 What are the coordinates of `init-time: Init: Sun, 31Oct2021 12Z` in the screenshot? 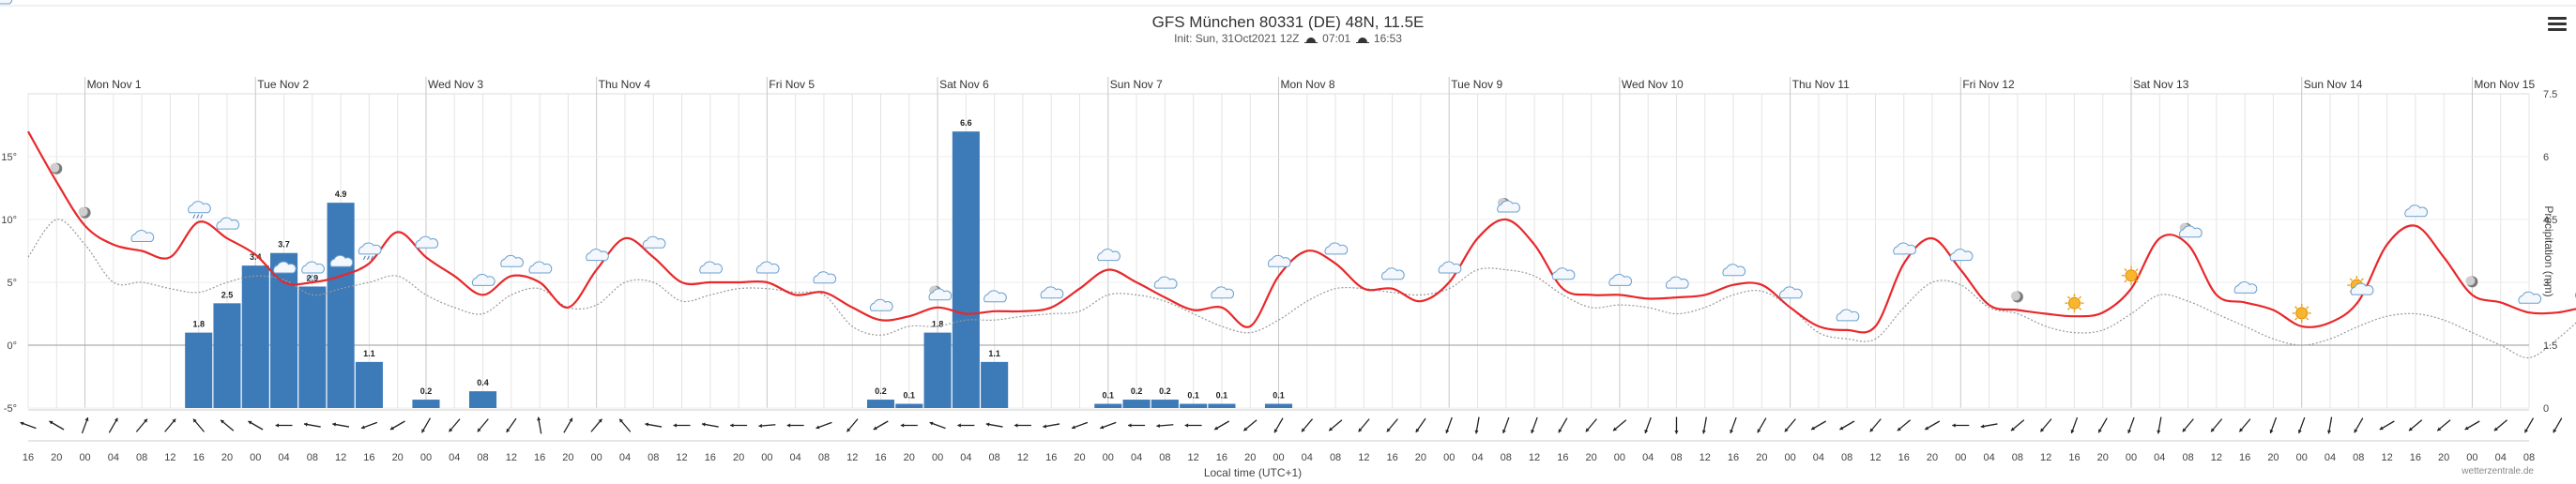 It's located at (1237, 38).